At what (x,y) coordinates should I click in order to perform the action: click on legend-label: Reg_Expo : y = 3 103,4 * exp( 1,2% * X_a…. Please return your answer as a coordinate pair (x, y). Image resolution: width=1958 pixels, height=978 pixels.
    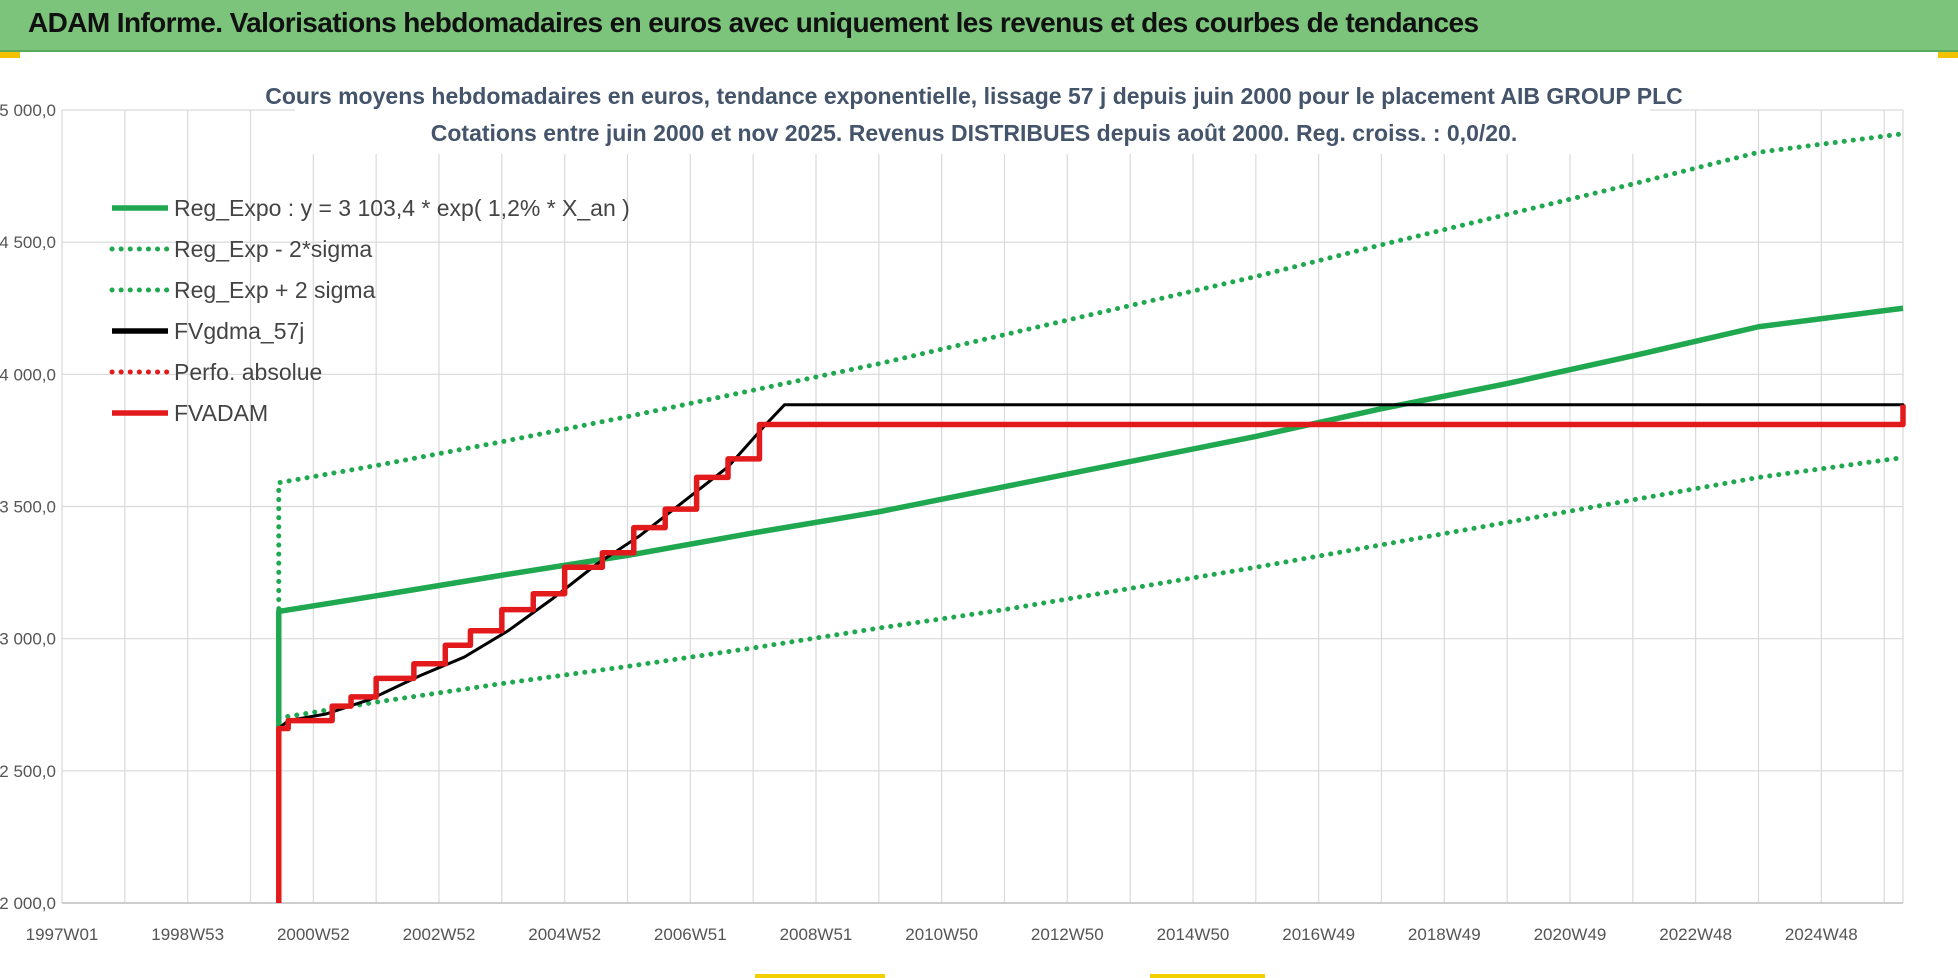
    Looking at the image, I should click on (402, 208).